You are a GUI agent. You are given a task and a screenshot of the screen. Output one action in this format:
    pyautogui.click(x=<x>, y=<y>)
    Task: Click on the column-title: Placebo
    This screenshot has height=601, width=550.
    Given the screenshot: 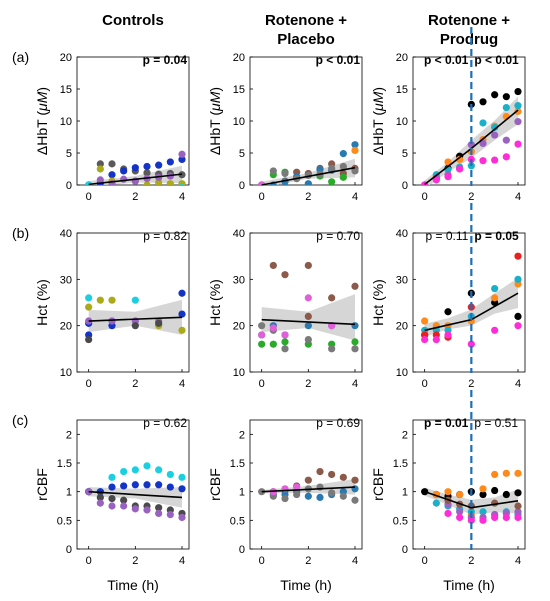 What is the action you would take?
    pyautogui.click(x=306, y=39)
    